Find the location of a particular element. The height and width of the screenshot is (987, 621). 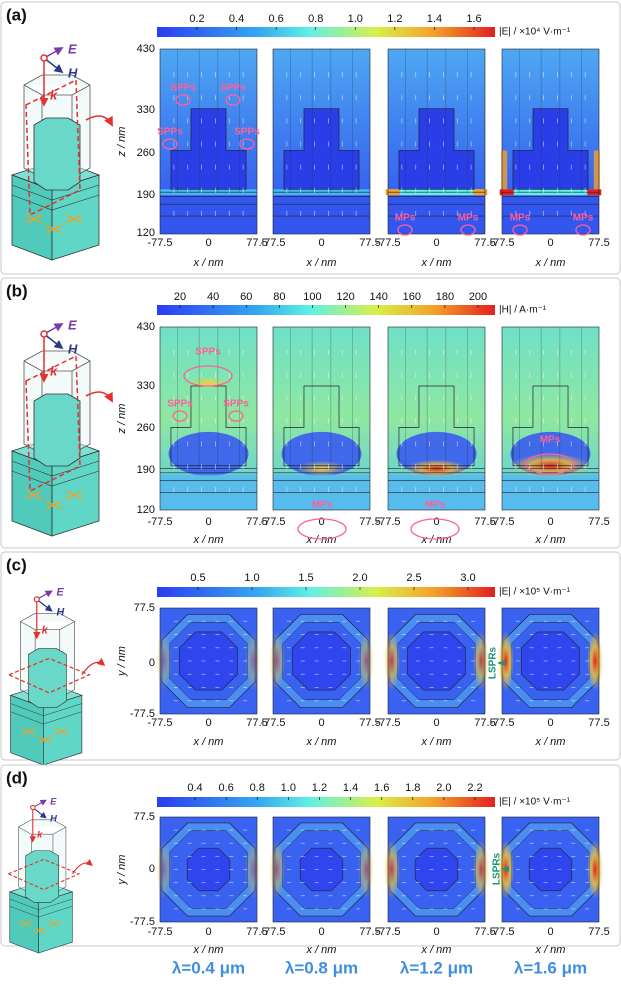

substrate is located at coordinates (208, 213).